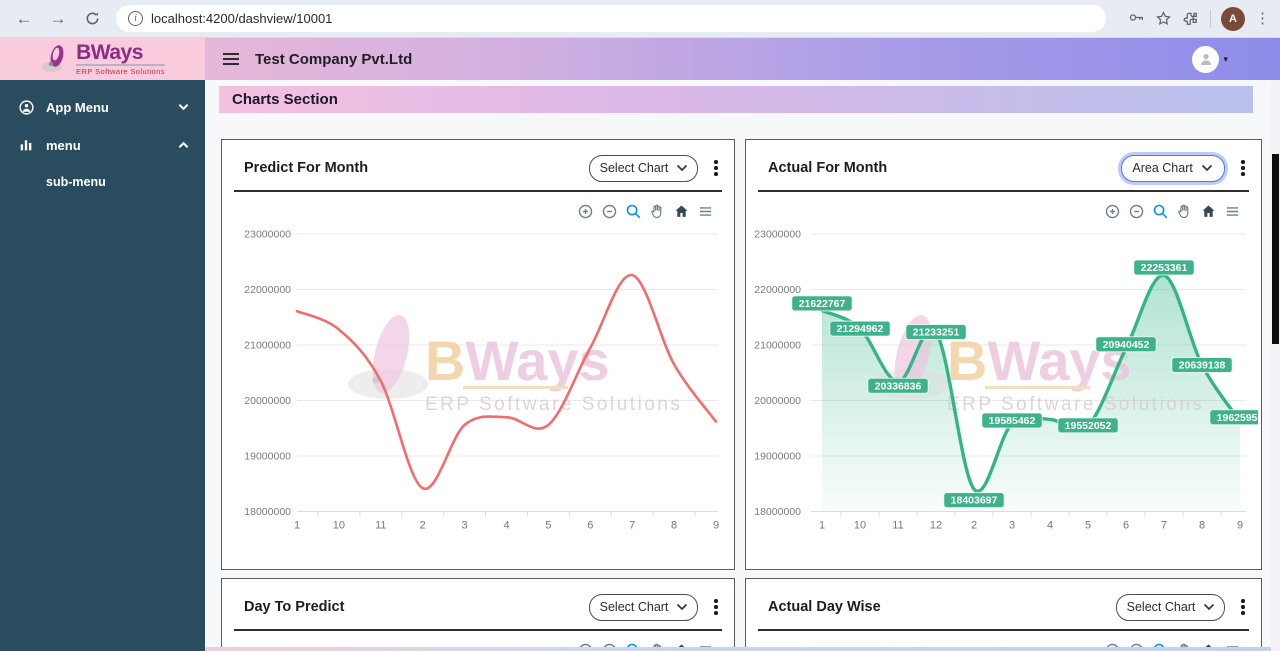 Image resolution: width=1280 pixels, height=651 pixels. What do you see at coordinates (1163, 18) in the screenshot?
I see `bookmark-star-icon` at bounding box center [1163, 18].